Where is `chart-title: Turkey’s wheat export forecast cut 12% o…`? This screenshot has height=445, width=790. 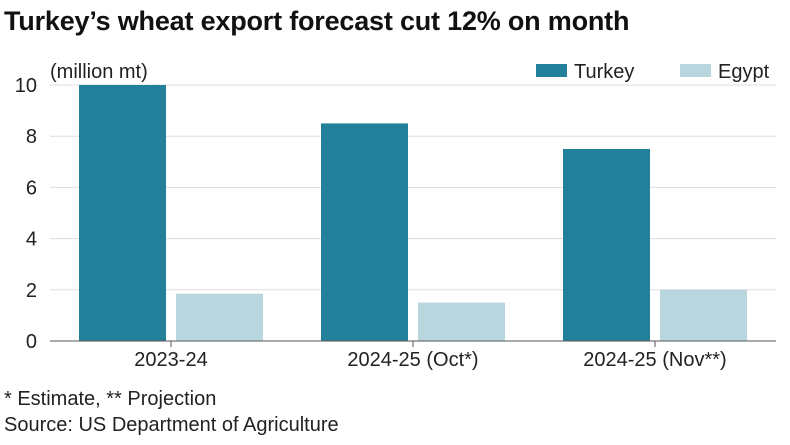
chart-title: Turkey’s wheat export forecast cut 12% o… is located at coordinates (317, 21).